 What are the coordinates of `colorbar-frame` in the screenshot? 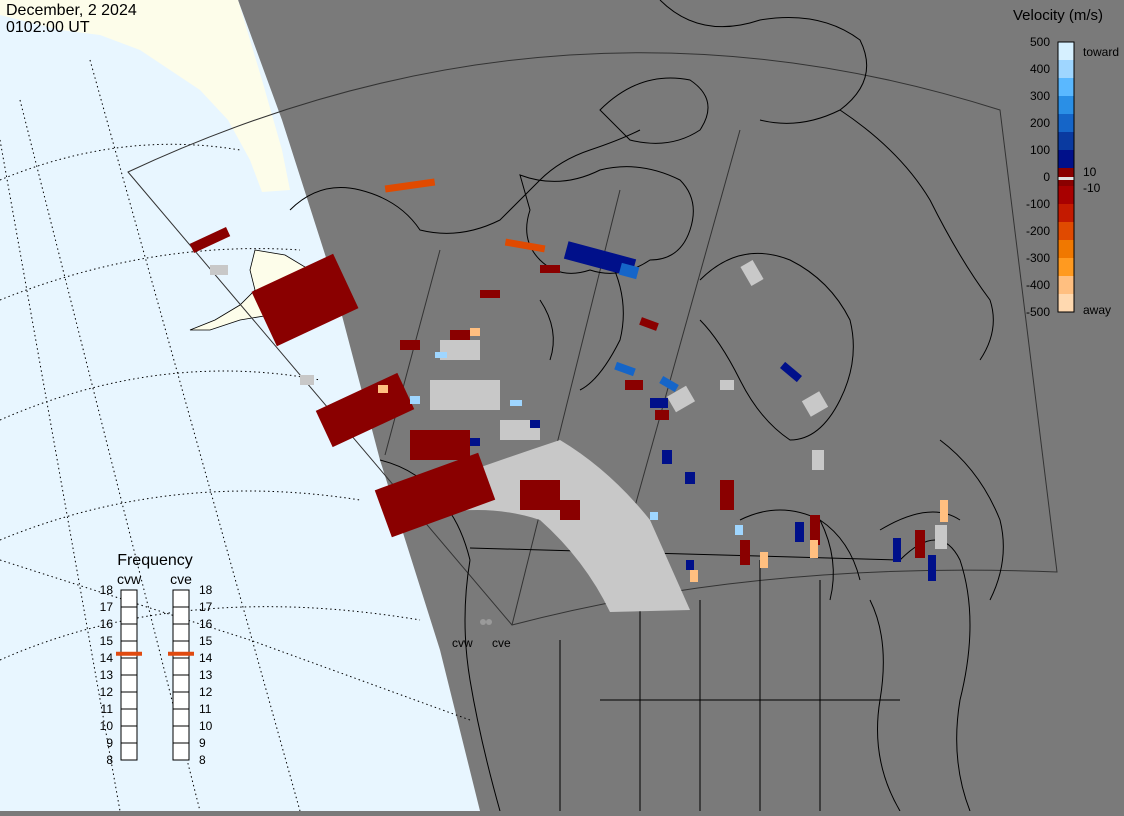 It's located at (1066, 177).